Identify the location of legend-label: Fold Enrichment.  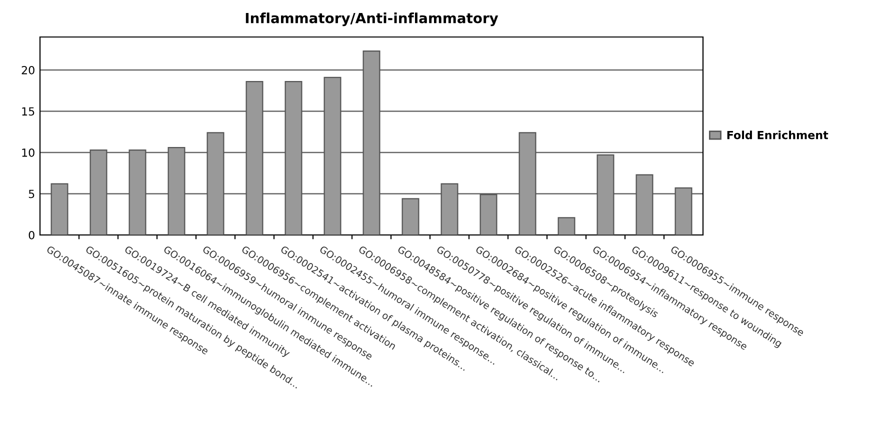
(777, 135).